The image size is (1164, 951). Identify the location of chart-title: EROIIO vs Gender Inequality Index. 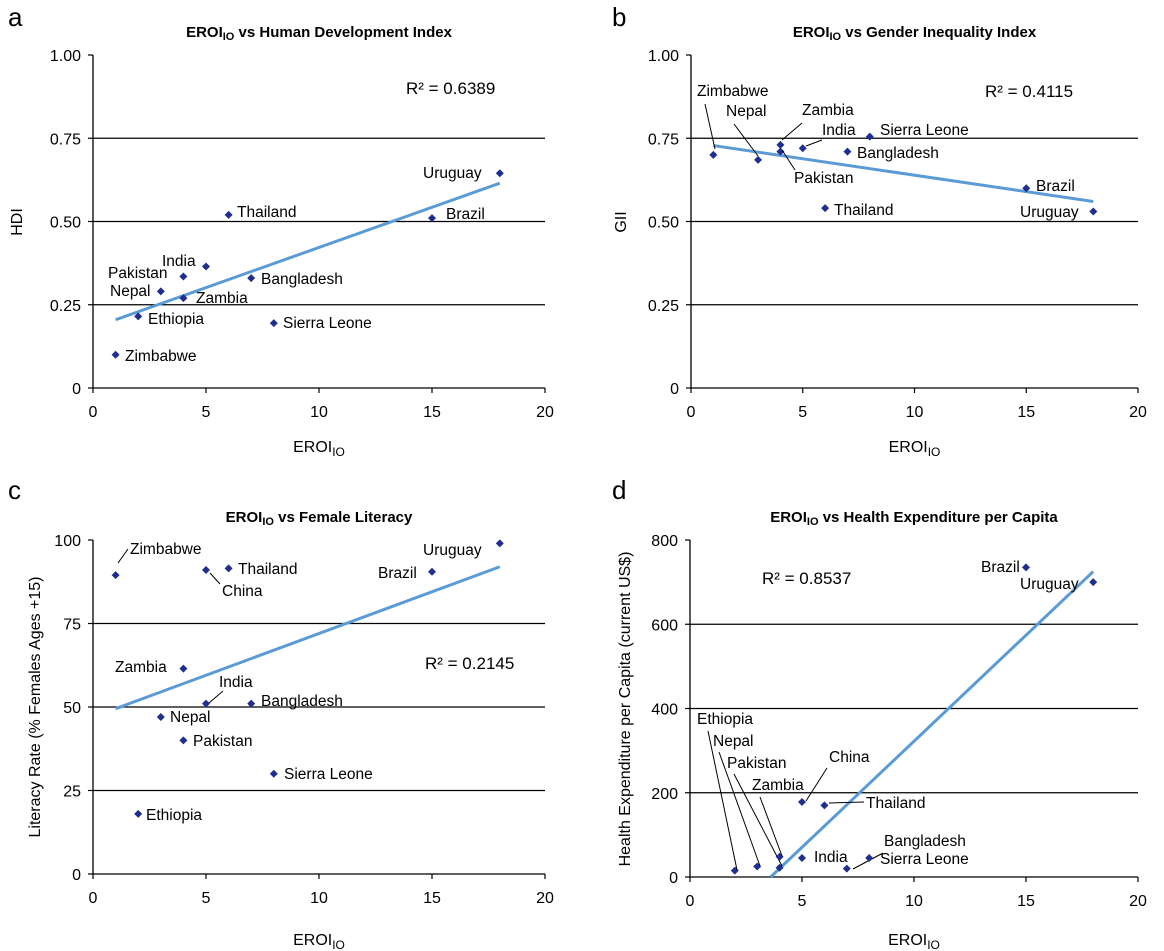
(915, 33).